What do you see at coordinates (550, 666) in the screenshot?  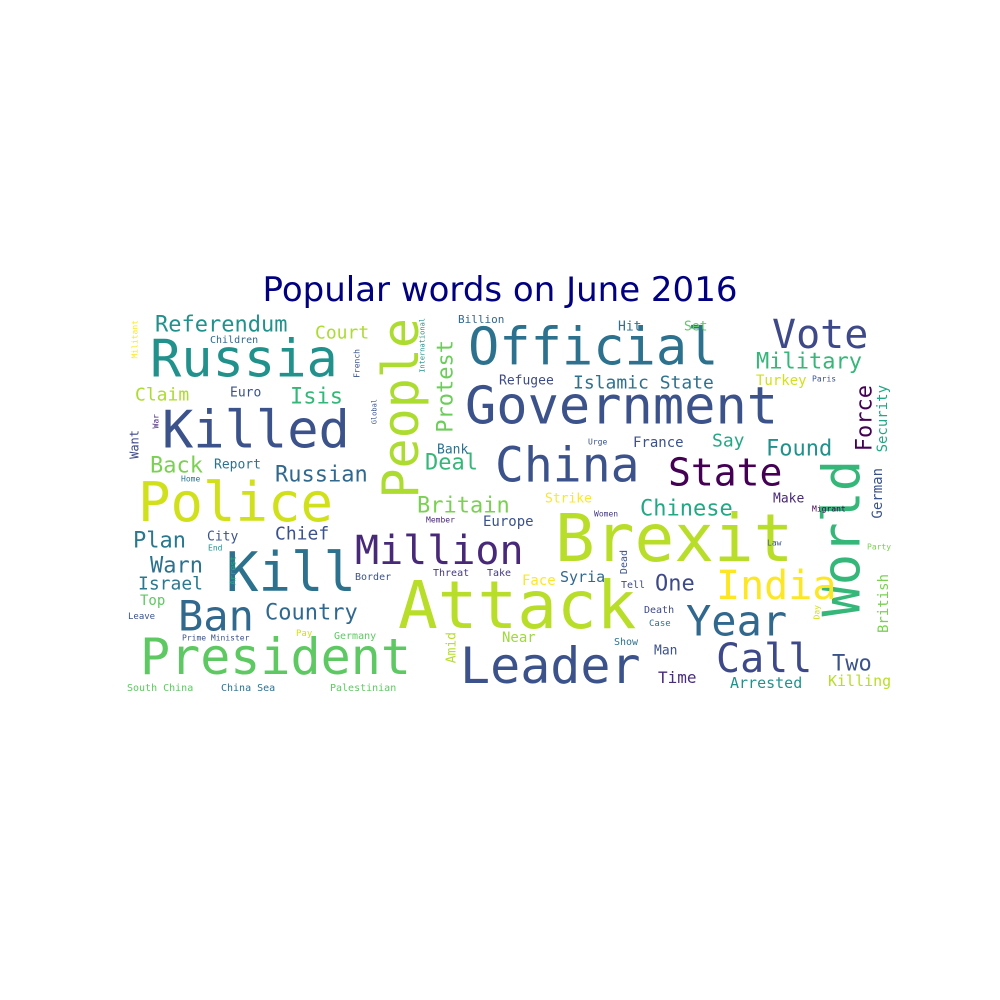 I see `word-leader: Leader` at bounding box center [550, 666].